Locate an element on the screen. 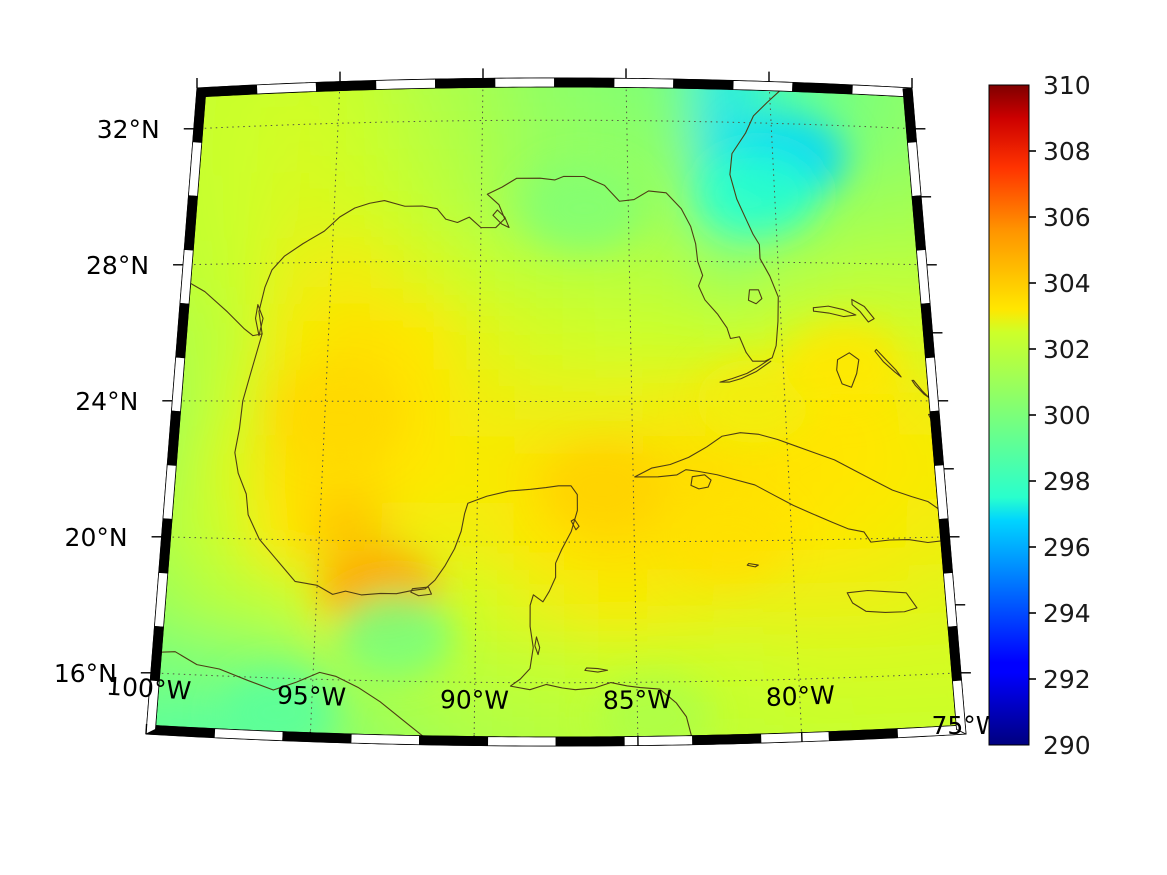 The width and height of the screenshot is (1167, 875). colorbar-tick-label: 298 is located at coordinates (1067, 481).